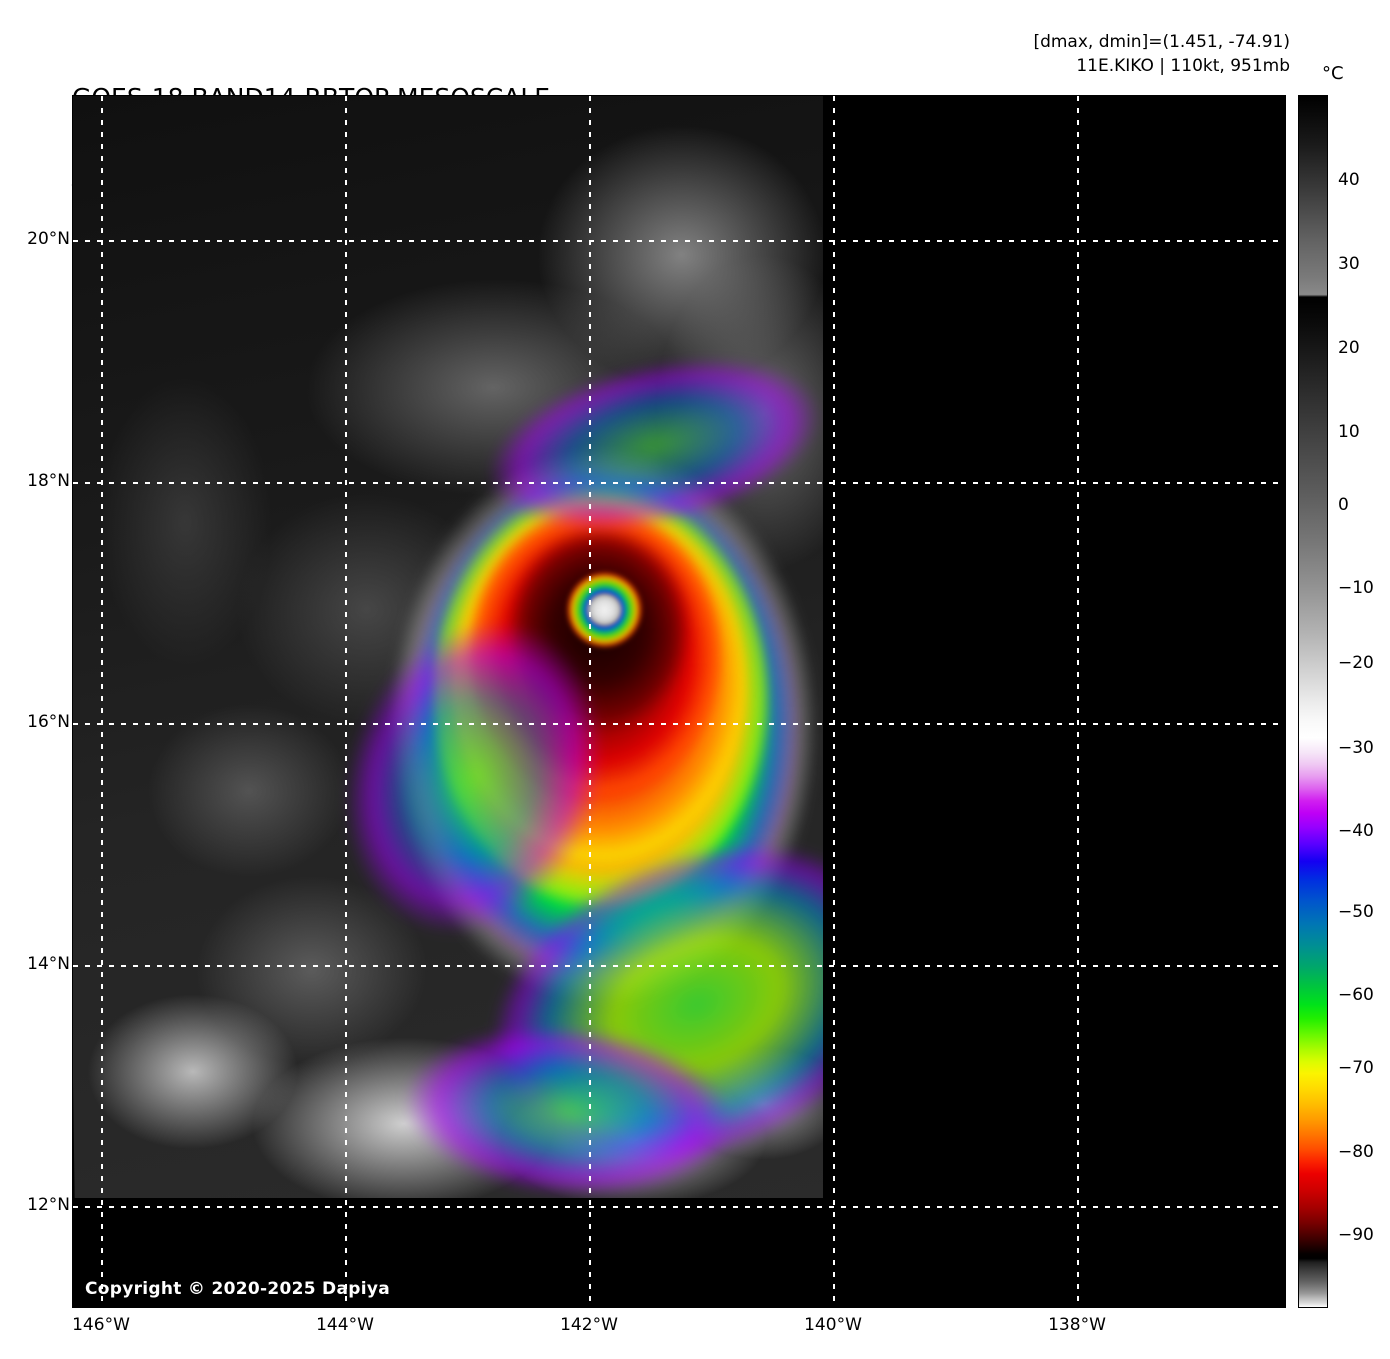  I want to click on colorbar-tick-40: 40, so click(1349, 180).